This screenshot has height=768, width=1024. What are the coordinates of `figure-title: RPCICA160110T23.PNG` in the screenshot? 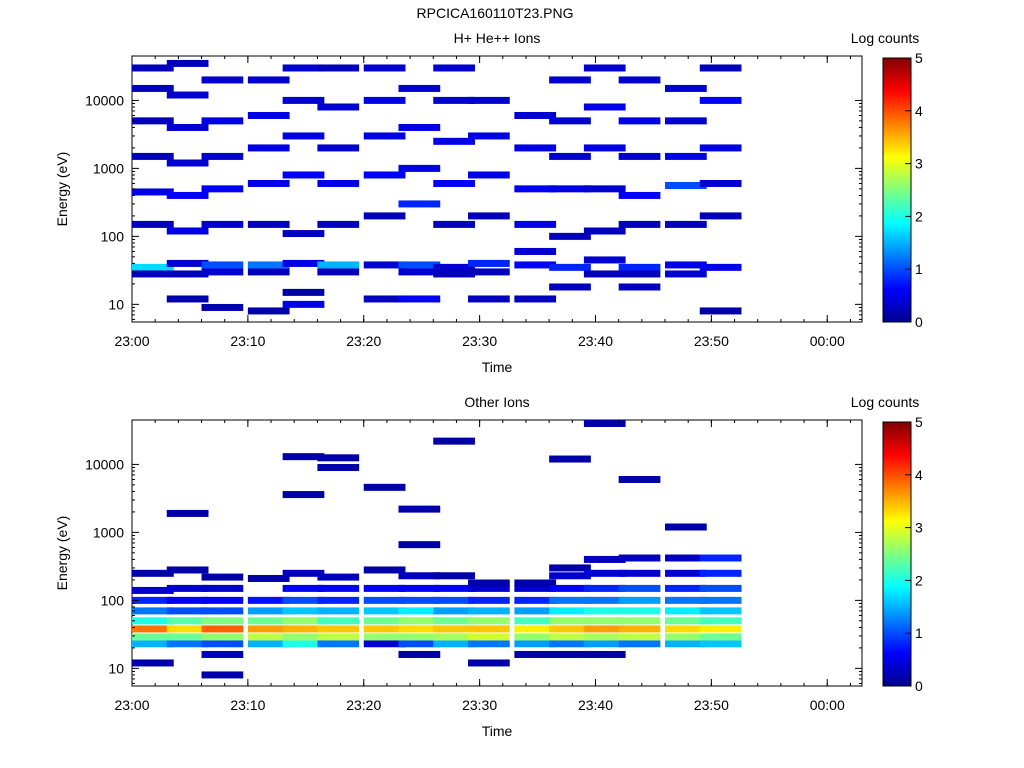 It's located at (495, 13).